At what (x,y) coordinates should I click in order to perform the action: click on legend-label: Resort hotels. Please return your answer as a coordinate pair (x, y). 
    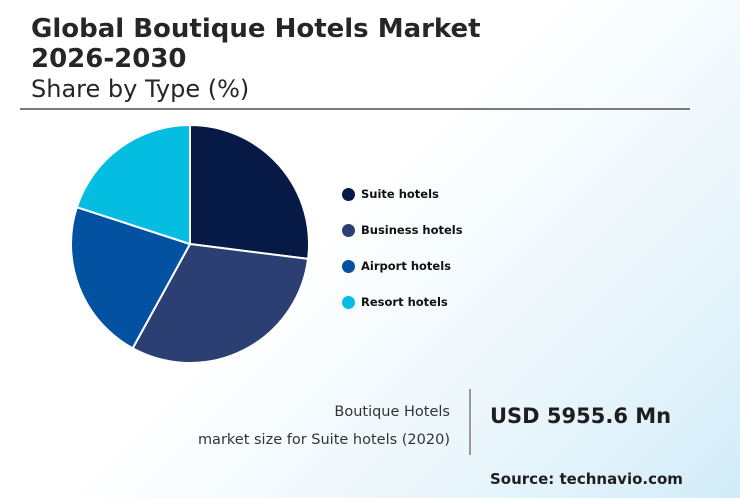
    Looking at the image, I should click on (404, 302).